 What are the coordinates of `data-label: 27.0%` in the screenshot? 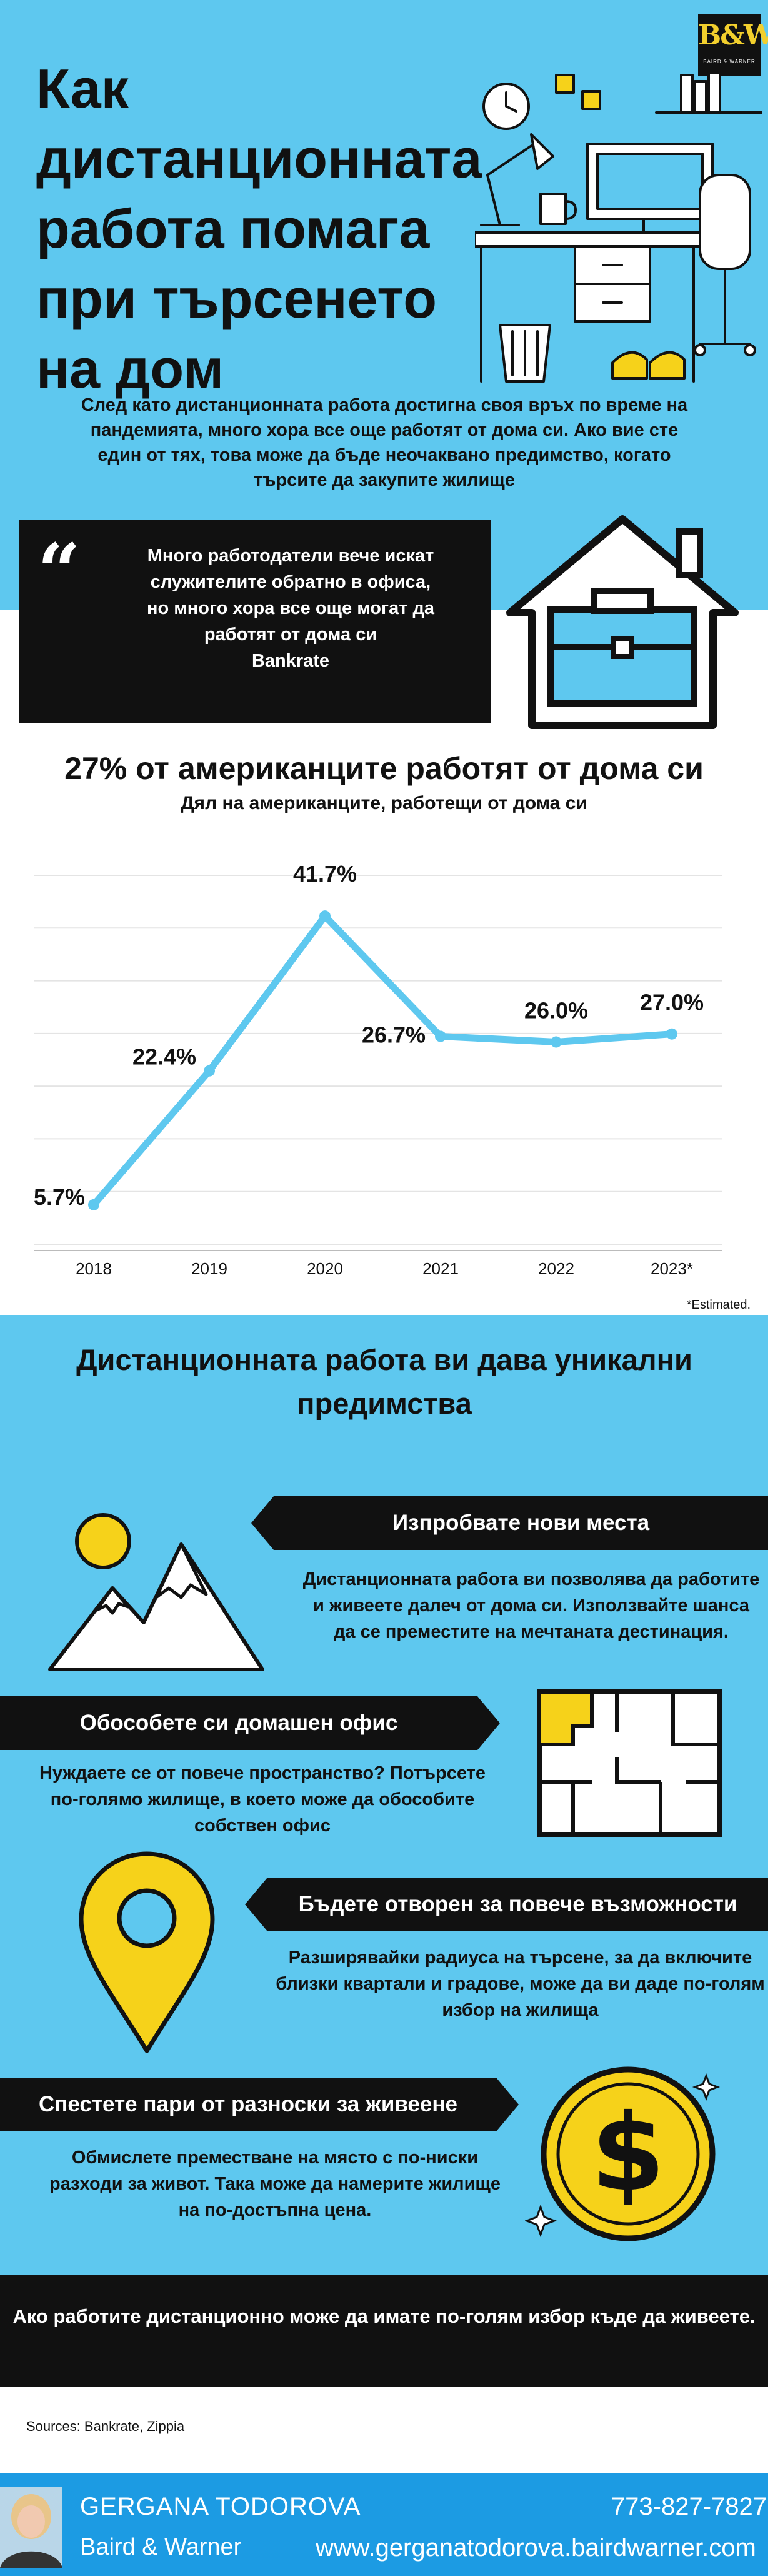 It's located at (672, 1002).